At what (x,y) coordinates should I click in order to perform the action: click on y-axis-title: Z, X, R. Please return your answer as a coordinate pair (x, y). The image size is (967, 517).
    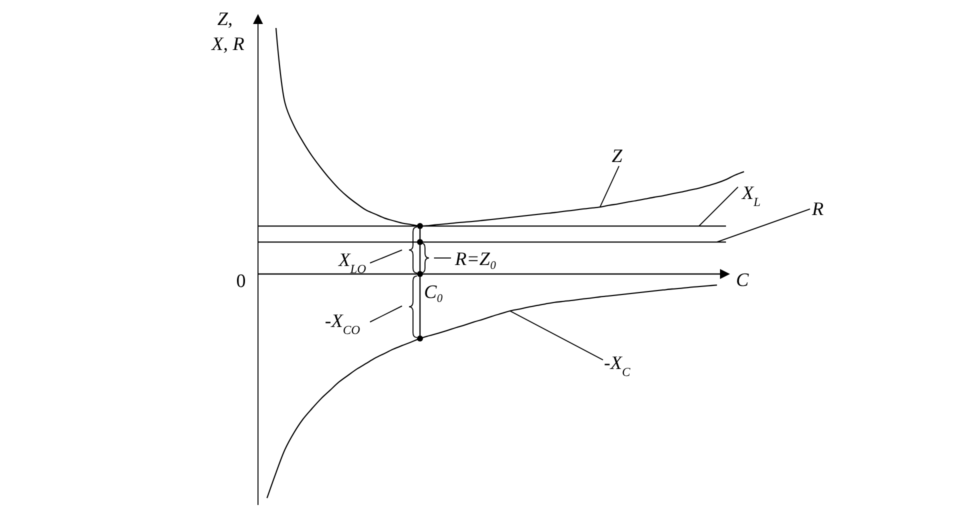
    Looking at the image, I should click on (227, 32).